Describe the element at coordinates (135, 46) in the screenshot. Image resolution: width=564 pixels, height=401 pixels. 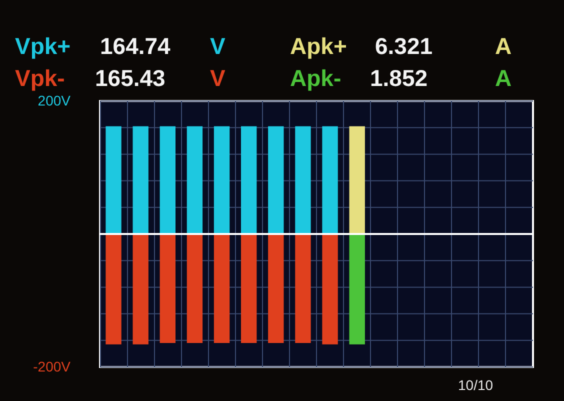
I see `text: 164.74` at that location.